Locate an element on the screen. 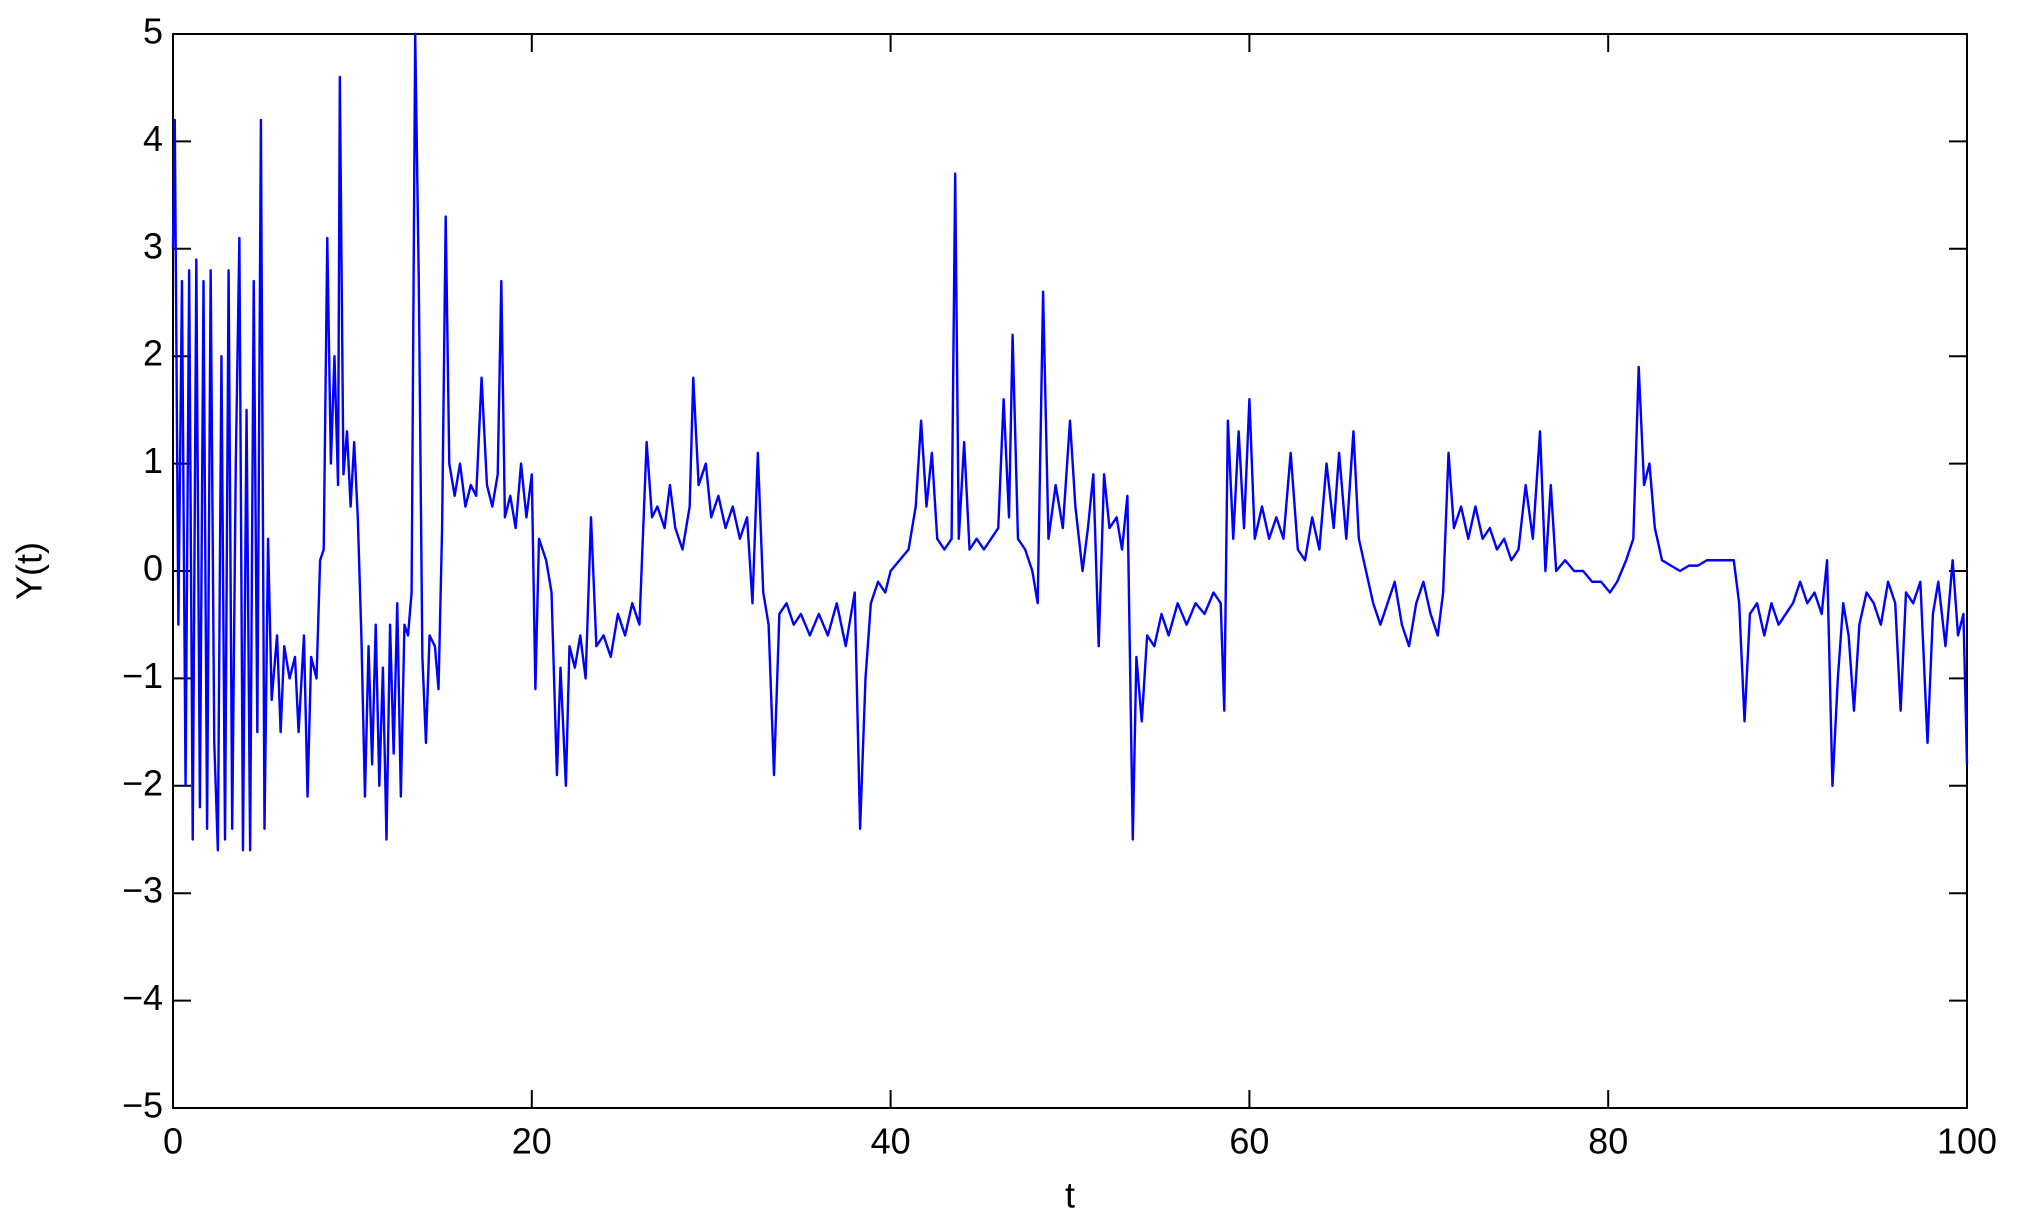 Image resolution: width=2036 pixels, height=1232 pixels. y-tick-label: 2 is located at coordinates (153, 353).